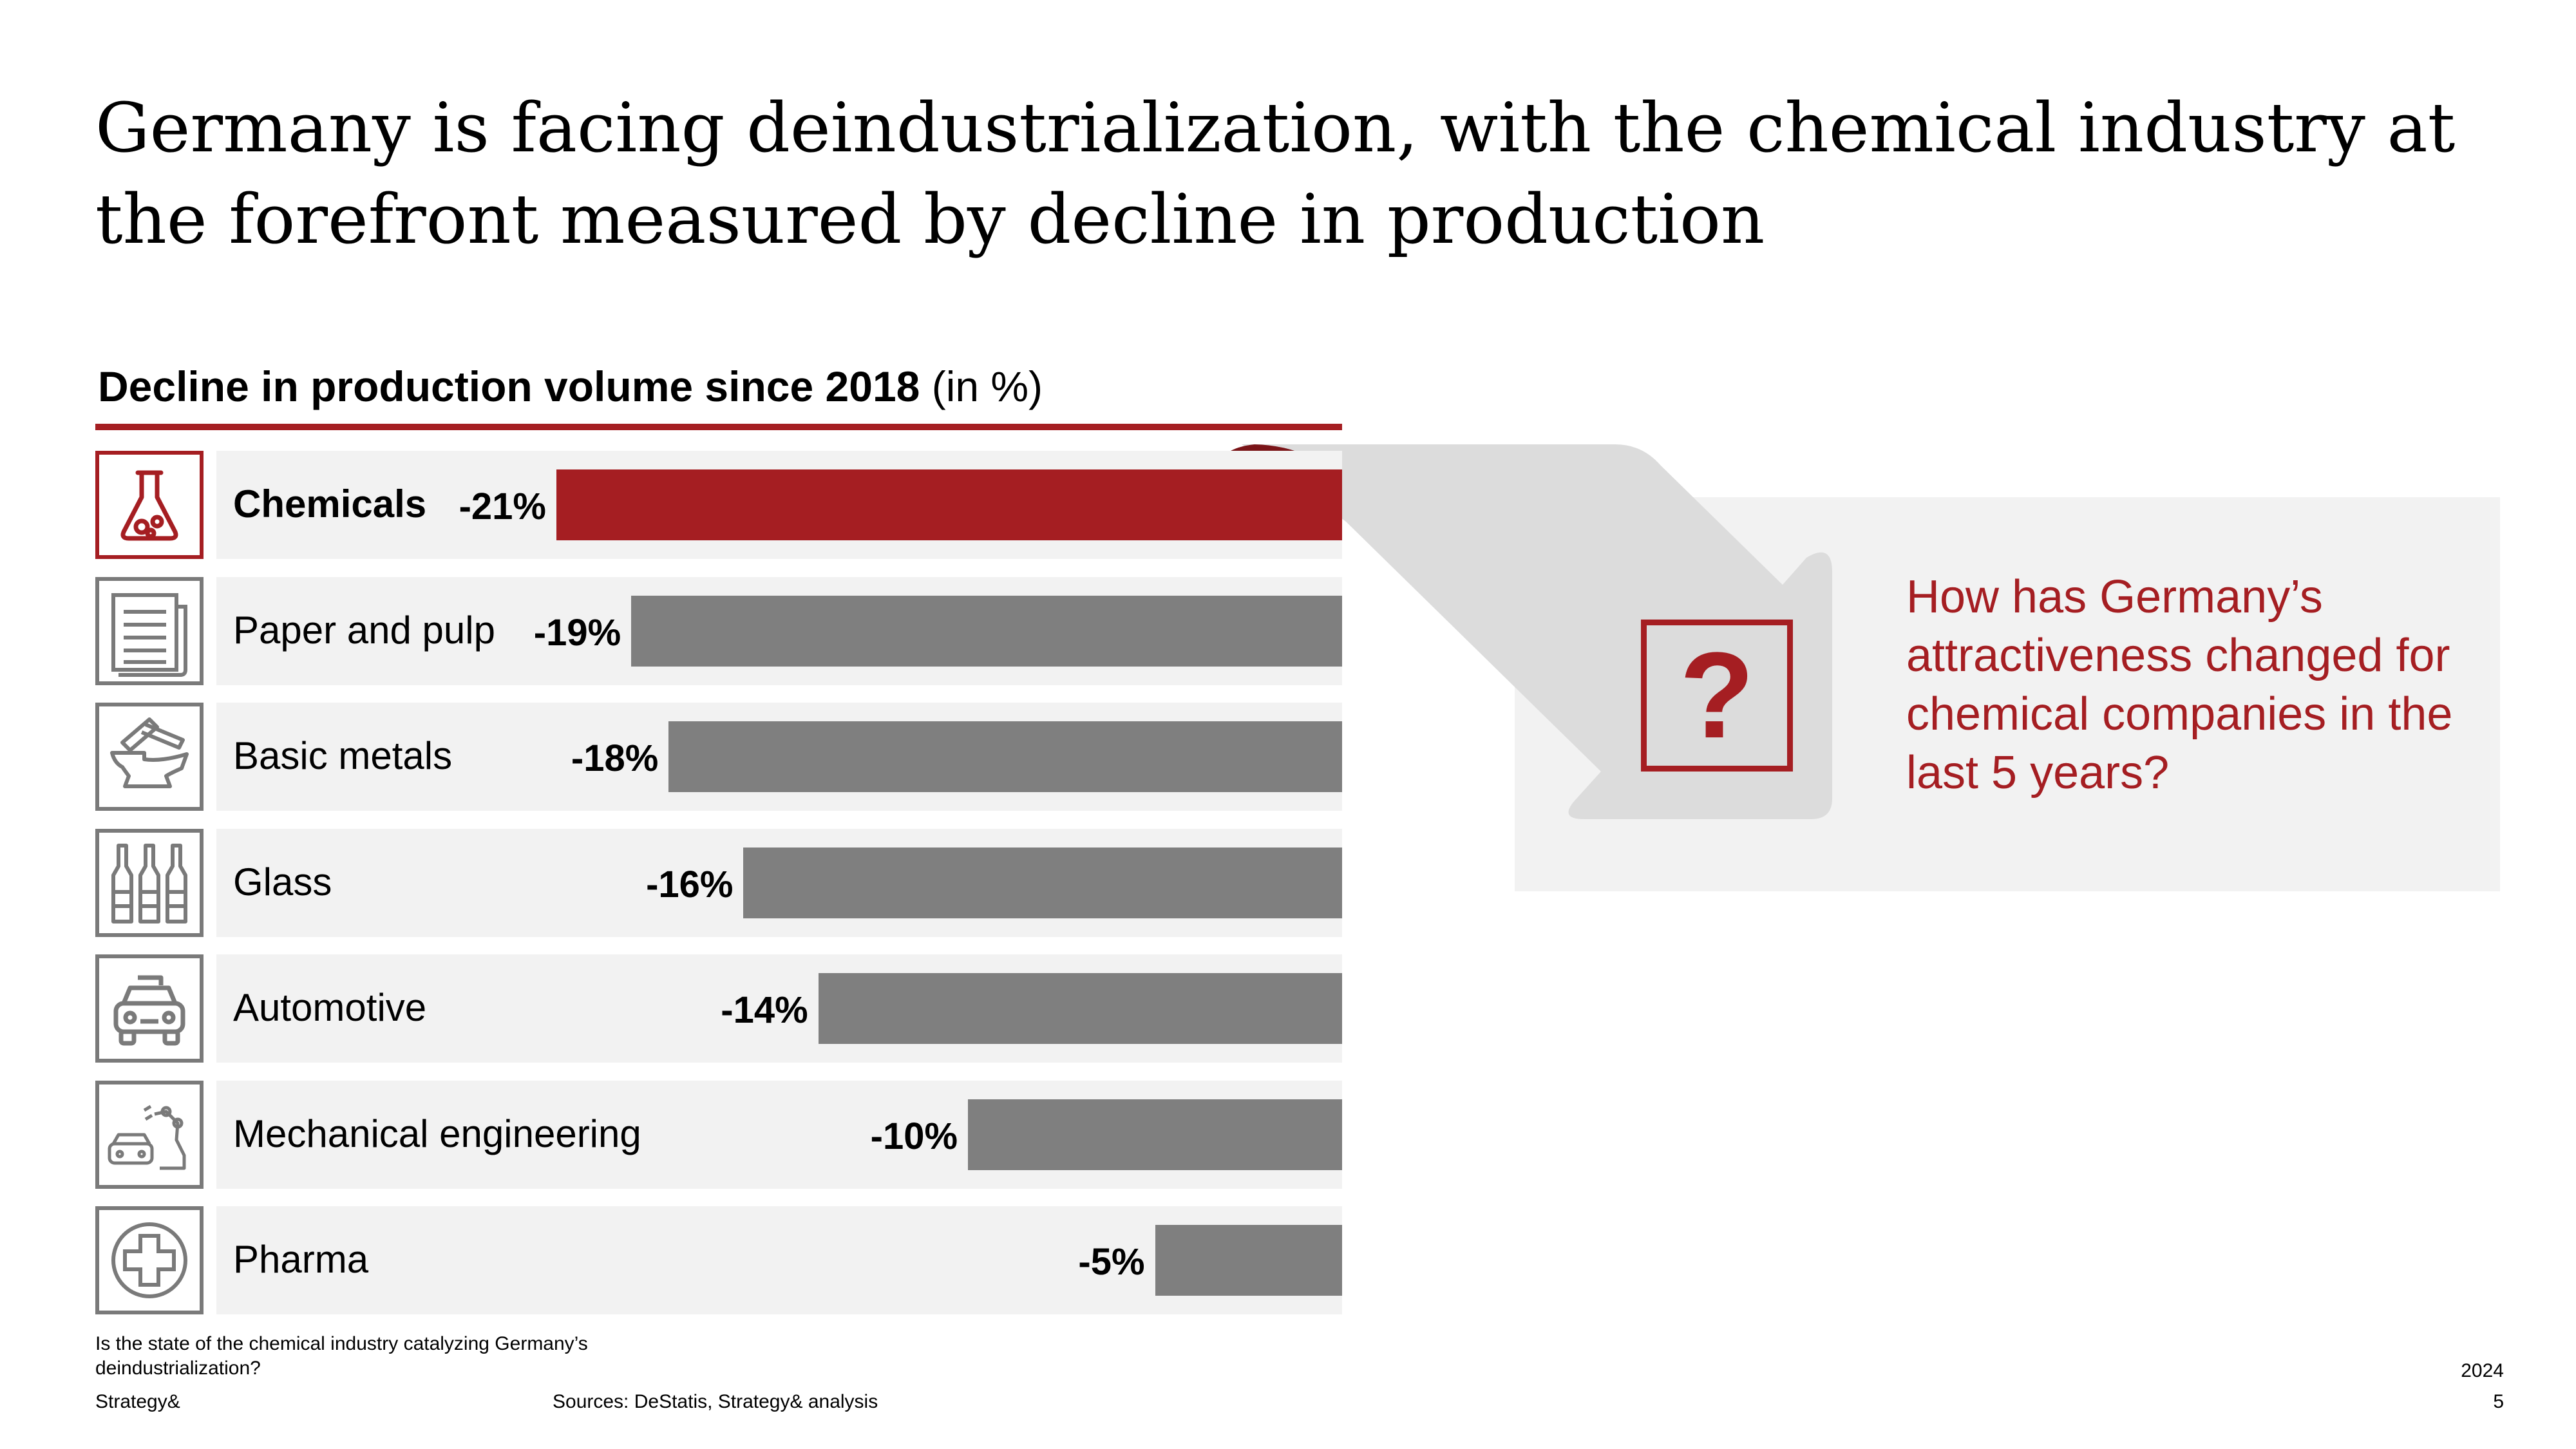  I want to click on category-label: Paper and pulp, so click(364, 630).